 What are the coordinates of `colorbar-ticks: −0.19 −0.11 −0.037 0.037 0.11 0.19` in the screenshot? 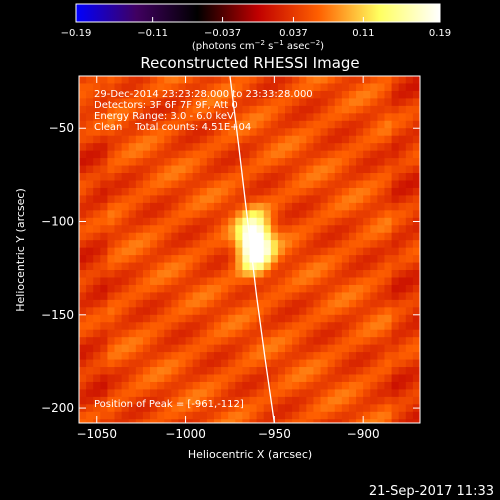 It's located at (256, 28).